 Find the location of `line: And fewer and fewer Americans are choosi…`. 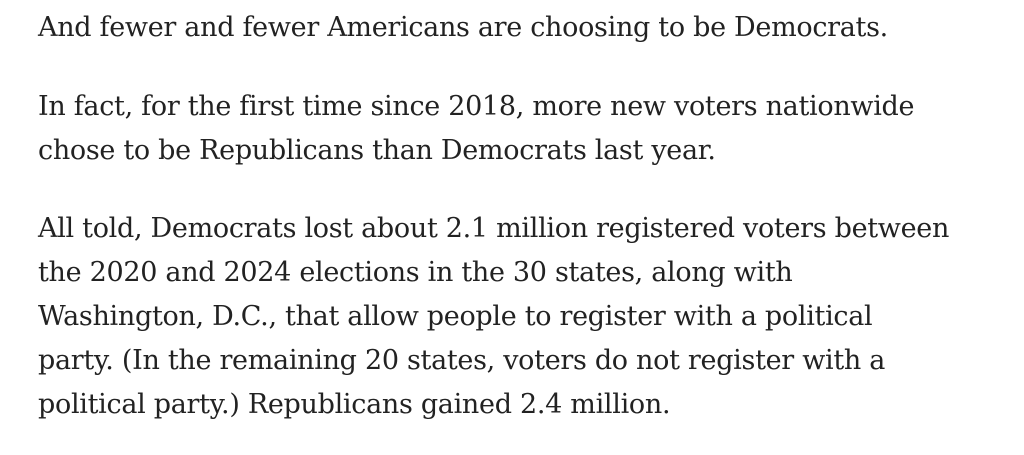

line: And fewer and fewer Americans are choosi… is located at coordinates (463, 27).